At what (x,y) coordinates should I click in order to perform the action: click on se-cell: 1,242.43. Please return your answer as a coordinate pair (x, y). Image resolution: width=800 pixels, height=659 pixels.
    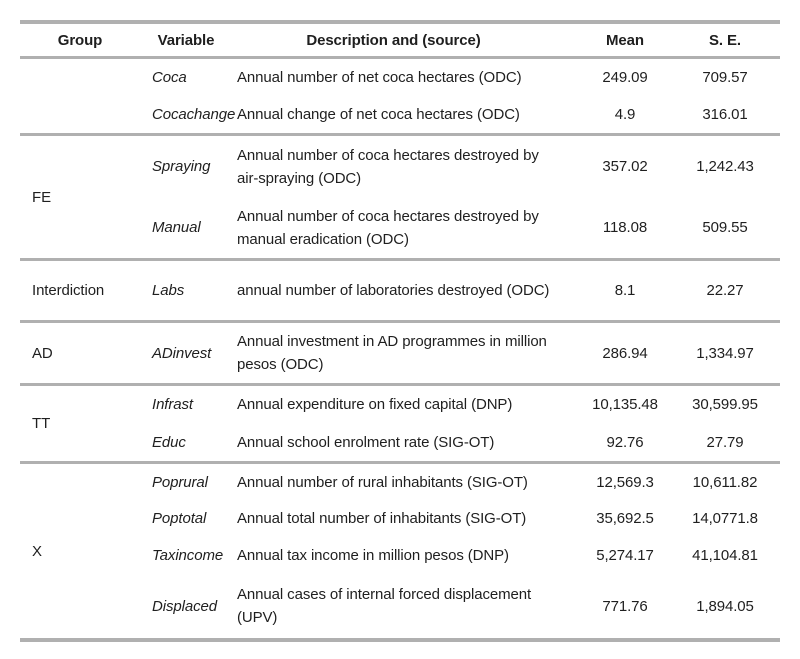
    Looking at the image, I should click on (725, 166).